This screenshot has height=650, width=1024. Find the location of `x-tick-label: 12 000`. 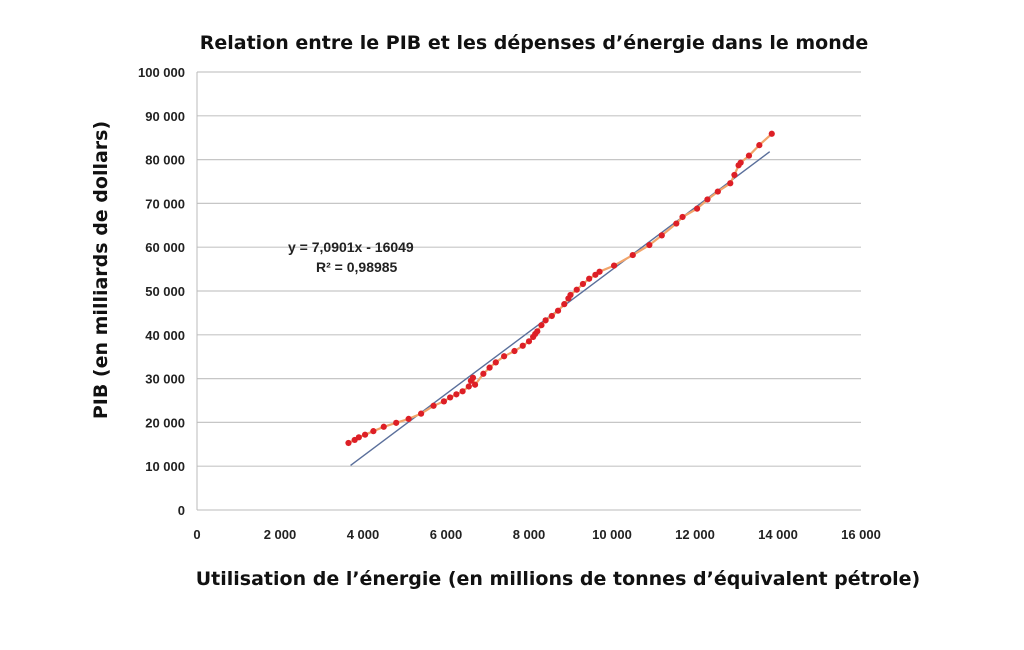

x-tick-label: 12 000 is located at coordinates (695, 534).